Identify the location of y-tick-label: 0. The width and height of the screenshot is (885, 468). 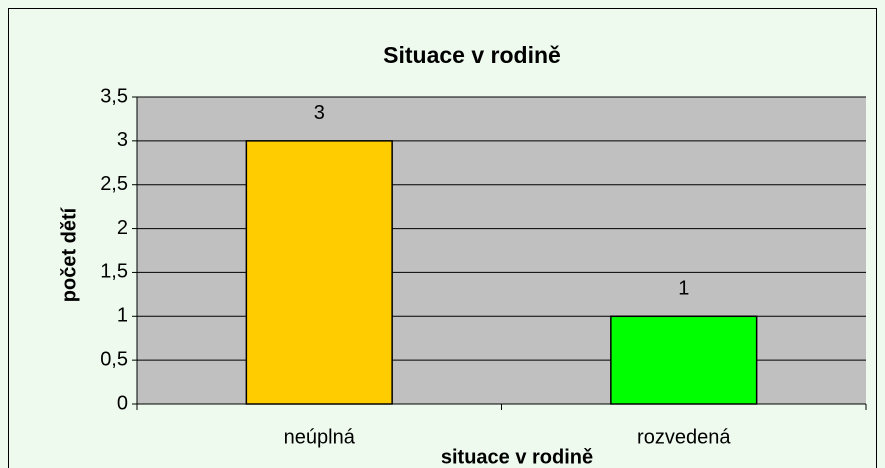
(122, 403).